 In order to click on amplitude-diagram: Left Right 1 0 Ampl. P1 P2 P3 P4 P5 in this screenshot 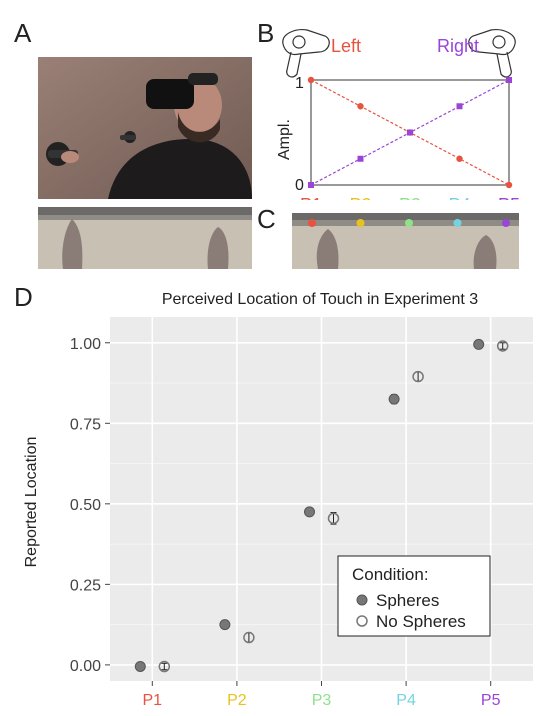, I will do `click(398, 114)`.